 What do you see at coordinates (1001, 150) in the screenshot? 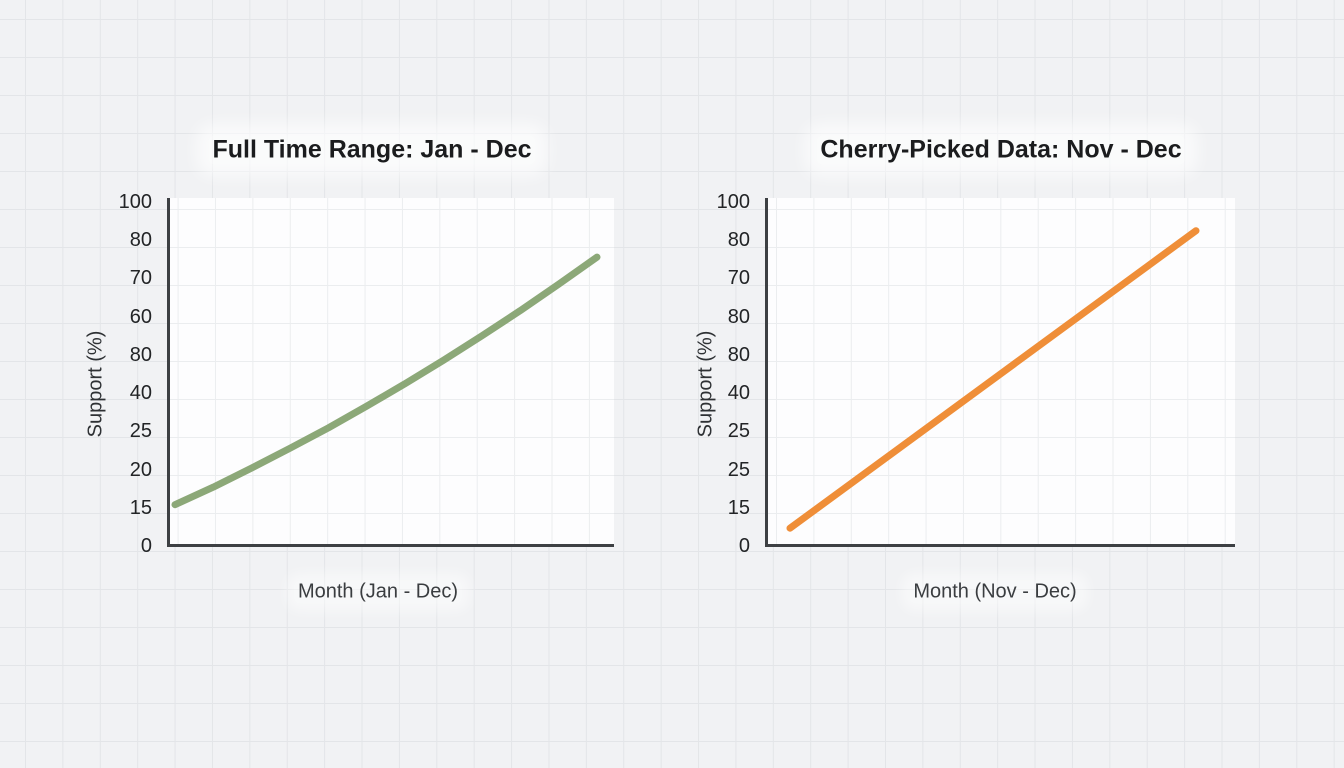
I see `chart-title: Cherry-Picked Data: Nov - Dec` at bounding box center [1001, 150].